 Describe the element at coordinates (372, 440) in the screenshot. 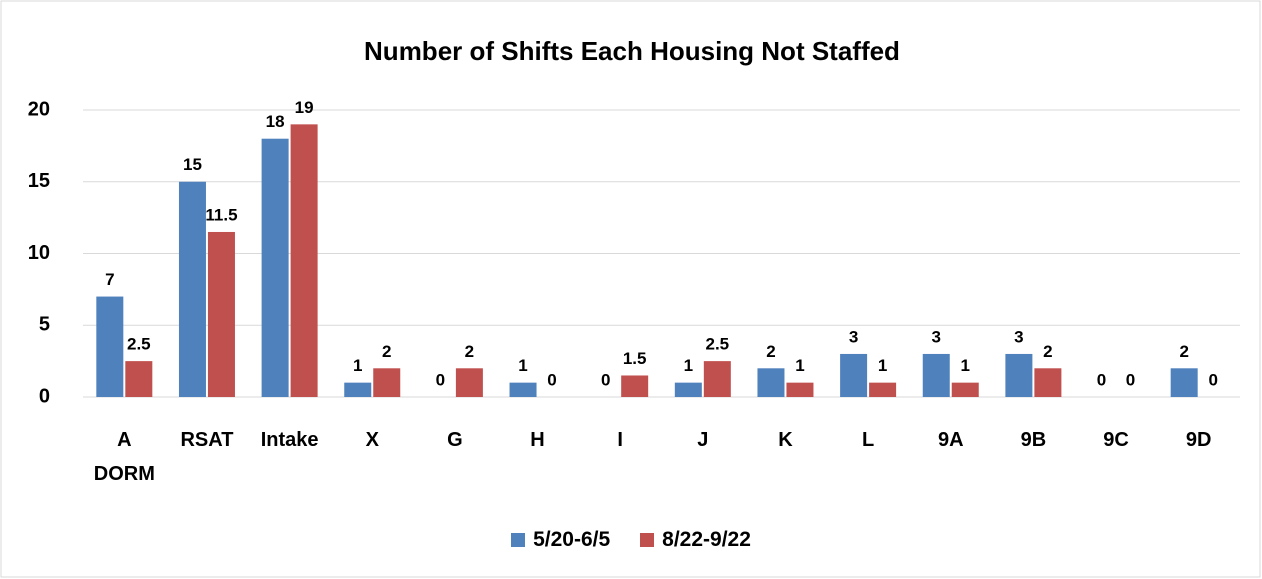

I see `x-tick-label: X` at that location.